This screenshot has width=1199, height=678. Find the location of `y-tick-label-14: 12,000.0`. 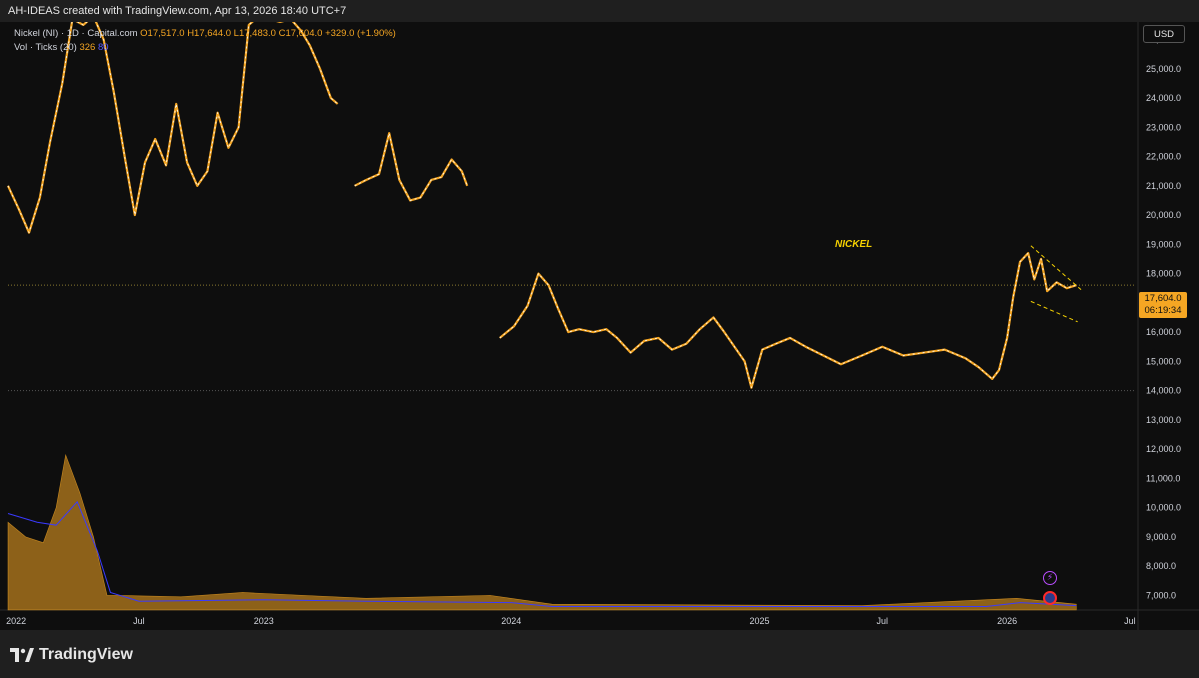

y-tick-label-14: 12,000.0 is located at coordinates (1163, 449).